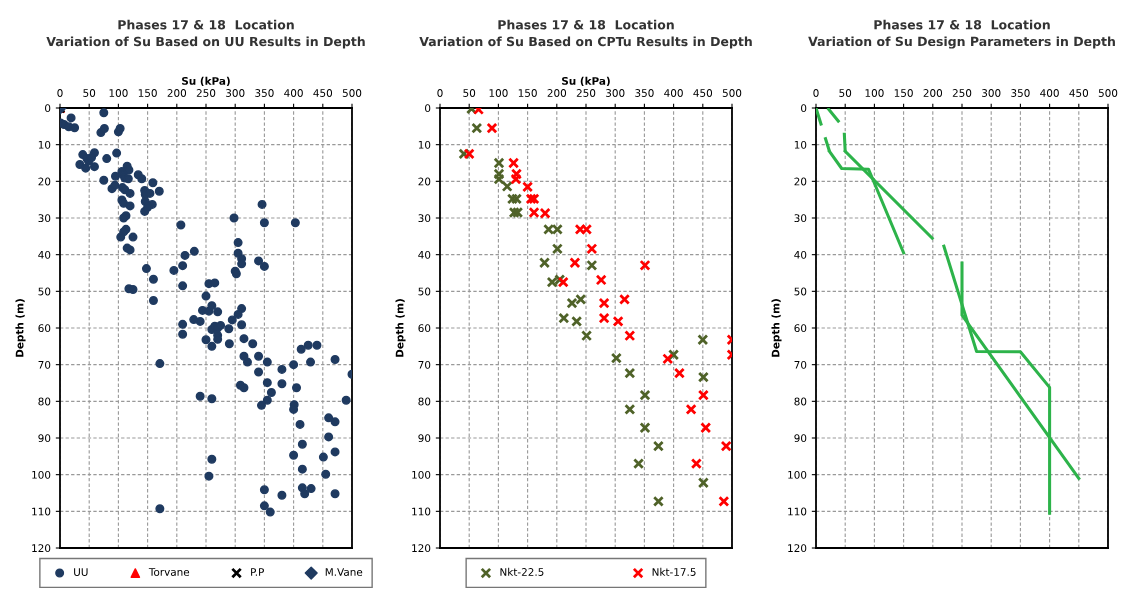  Describe the element at coordinates (205, 42) in the screenshot. I see `chart-subtitle: Variation of Su Based on UU Results in Depth` at that location.